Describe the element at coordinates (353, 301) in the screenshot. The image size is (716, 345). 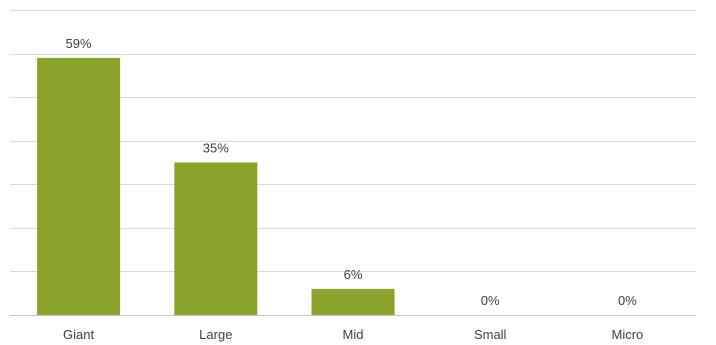
I see `bar-mid` at that location.